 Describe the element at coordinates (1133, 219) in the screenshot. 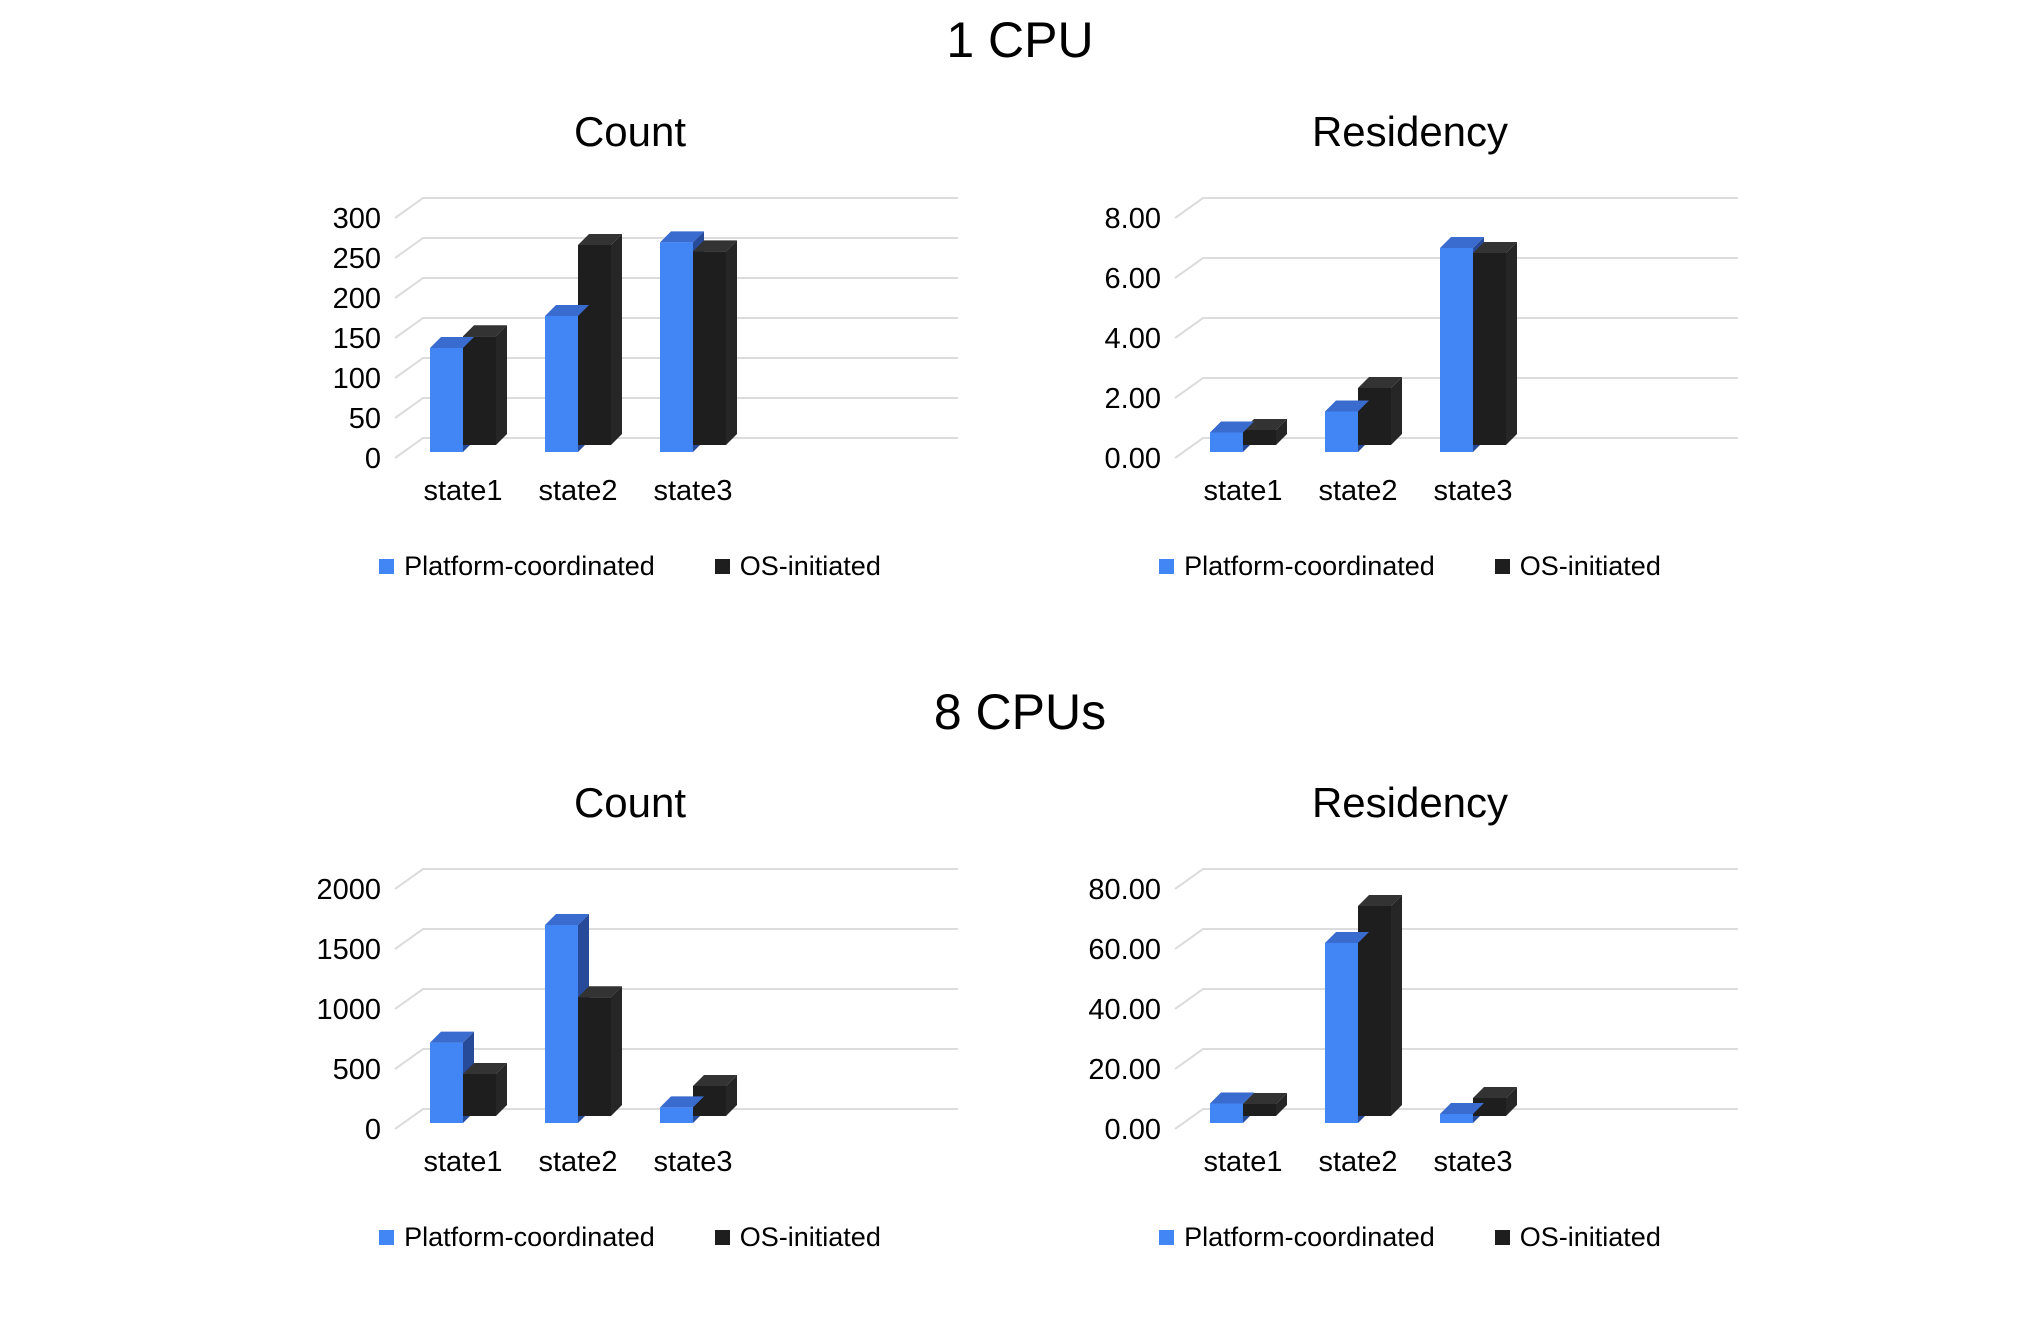

I see `y-axis-tick-label: 8.00` at that location.